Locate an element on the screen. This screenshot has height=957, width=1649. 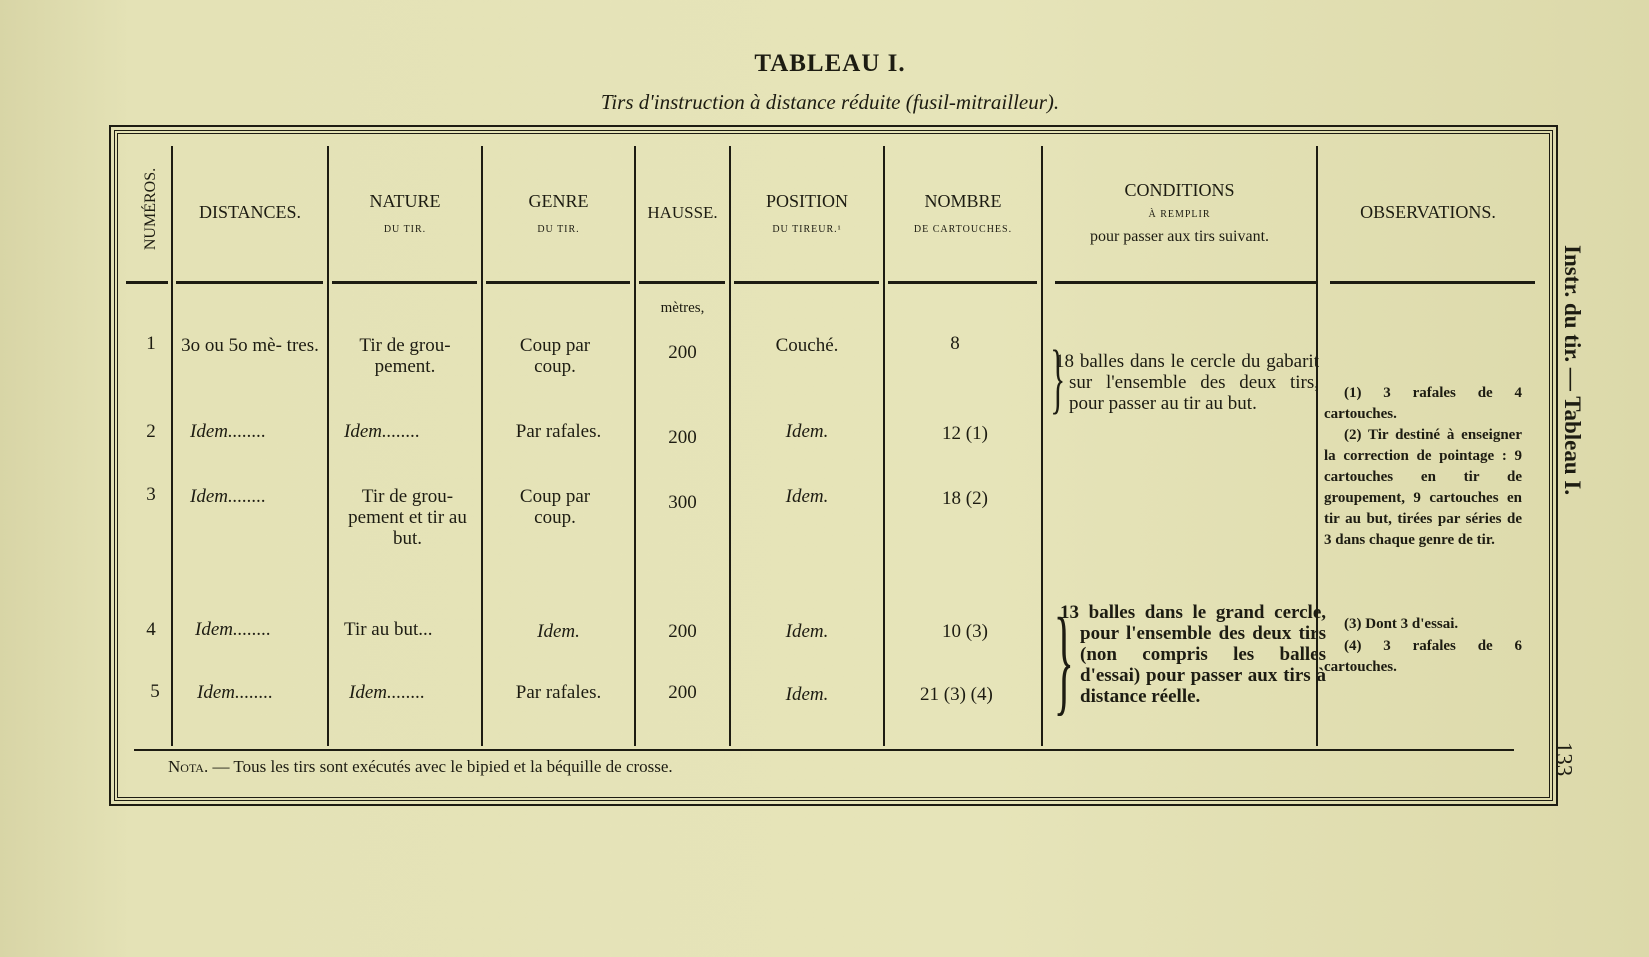
header-numeros: NUMÉROS. is located at coordinates (151, 215).